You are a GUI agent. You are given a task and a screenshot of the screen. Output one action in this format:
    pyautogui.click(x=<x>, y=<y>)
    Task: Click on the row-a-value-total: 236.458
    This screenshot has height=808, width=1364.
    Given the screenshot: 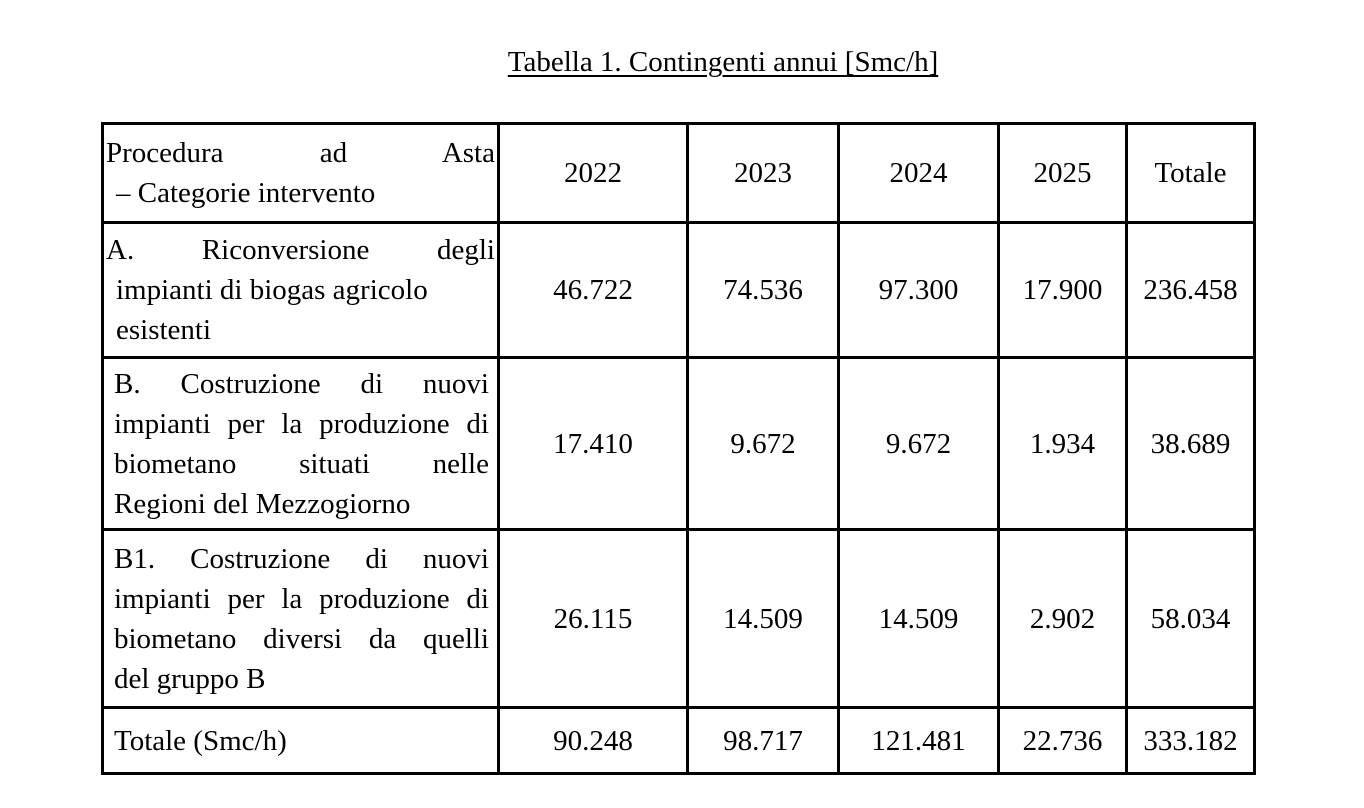 What is the action you would take?
    pyautogui.click(x=1190, y=290)
    